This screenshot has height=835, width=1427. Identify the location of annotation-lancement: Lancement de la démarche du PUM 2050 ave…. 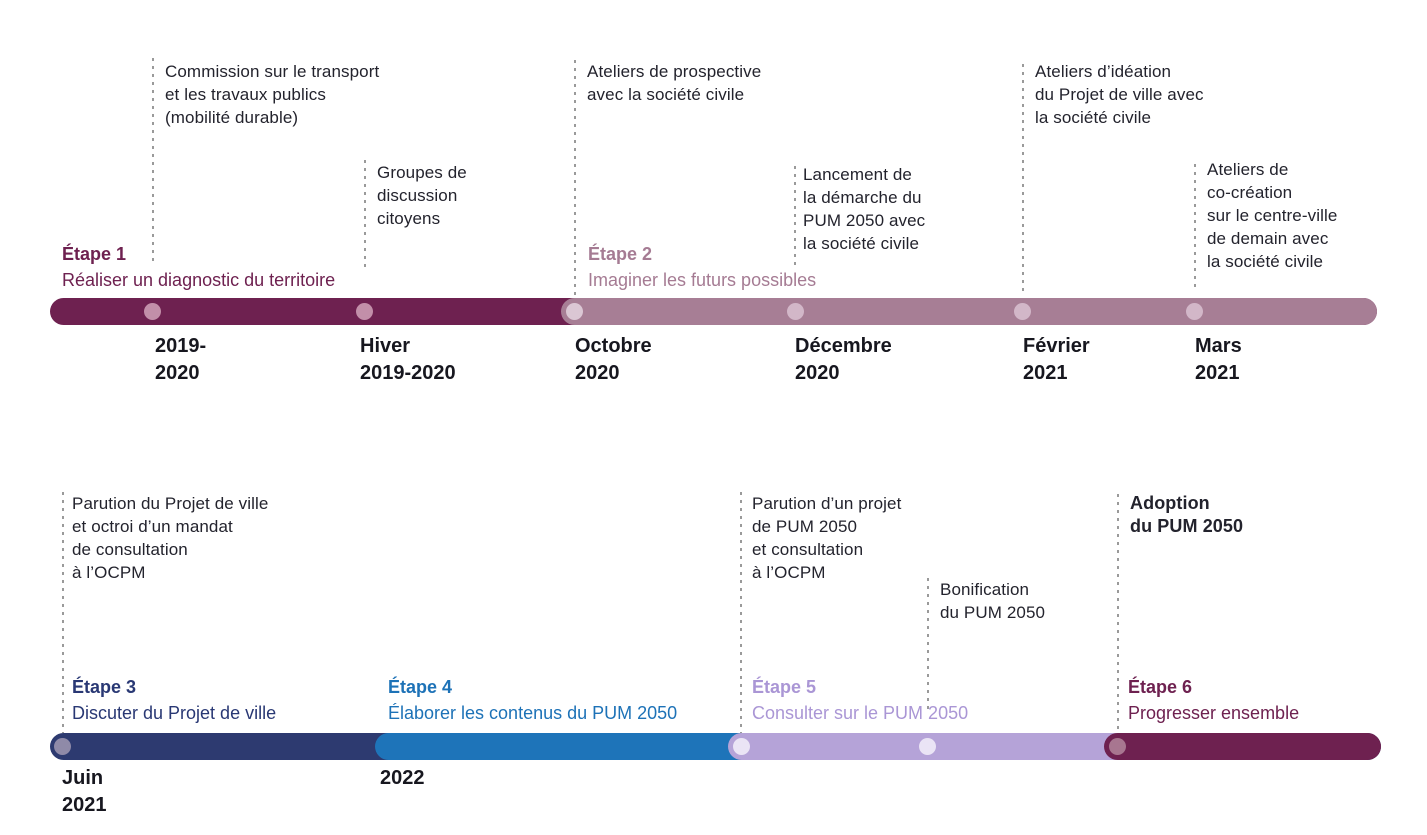
(864, 209).